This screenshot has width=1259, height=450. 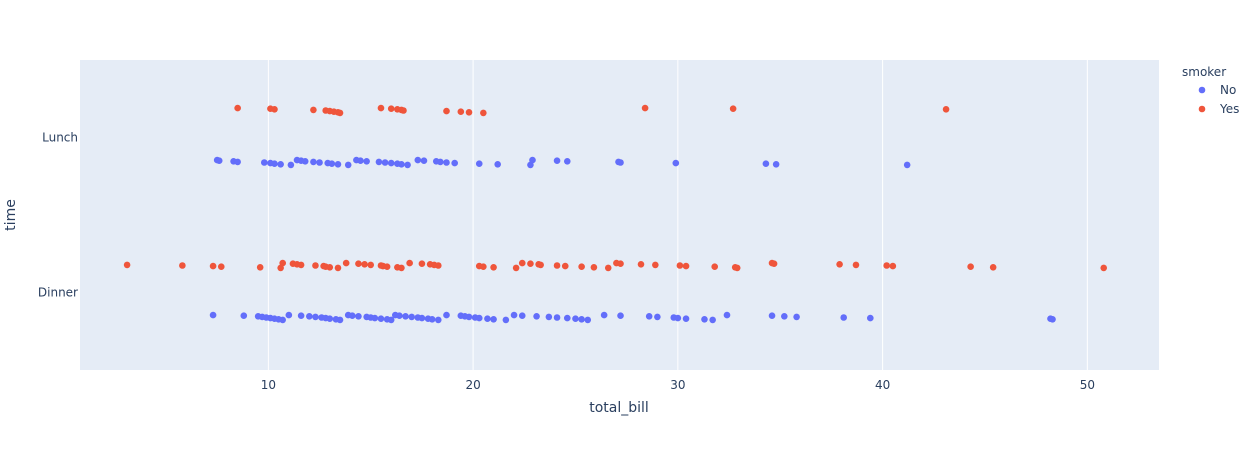 I want to click on x-tick-label-40: 40, so click(x=882, y=385).